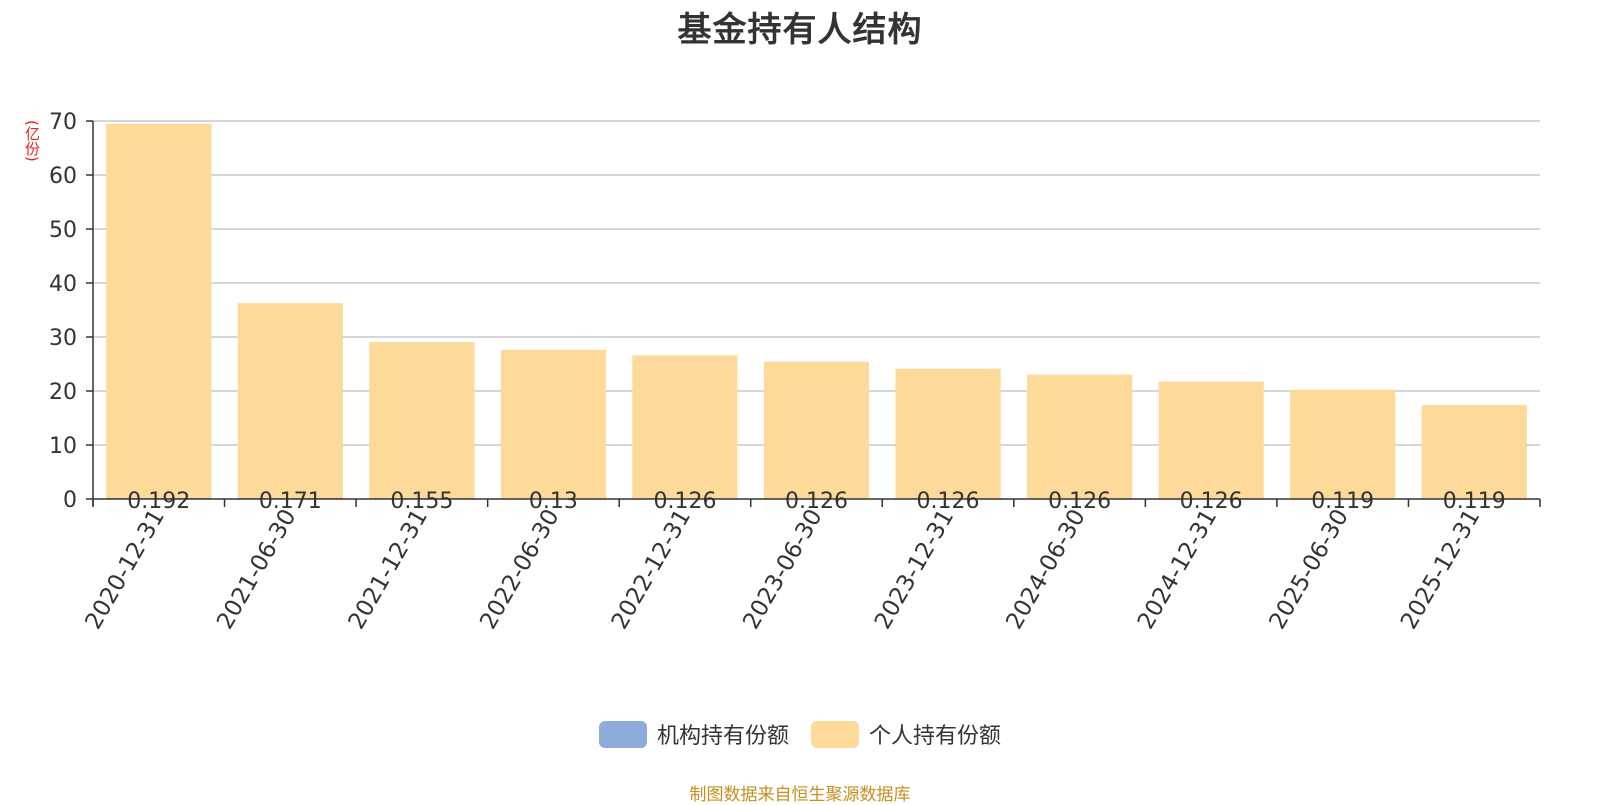  Describe the element at coordinates (1440, 569) in the screenshot. I see `x-tick-label: 2025-12-31` at that location.